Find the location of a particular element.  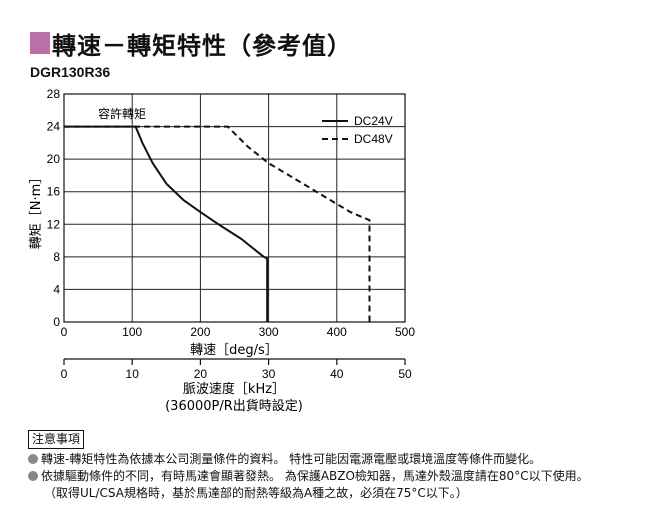

y-tick-label: 4 is located at coordinates (56, 289).